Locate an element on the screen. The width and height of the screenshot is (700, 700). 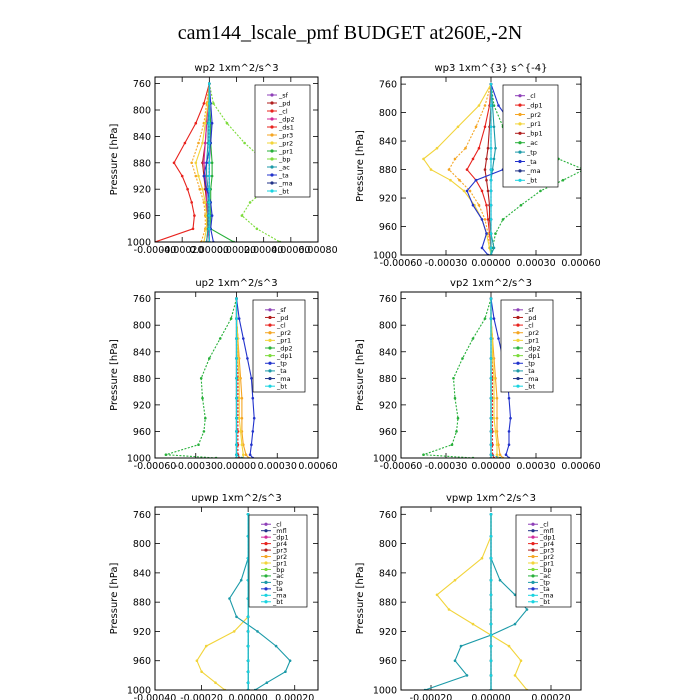
panel-title-vp2: vp2 1xm^2/s^3 is located at coordinates (491, 283).